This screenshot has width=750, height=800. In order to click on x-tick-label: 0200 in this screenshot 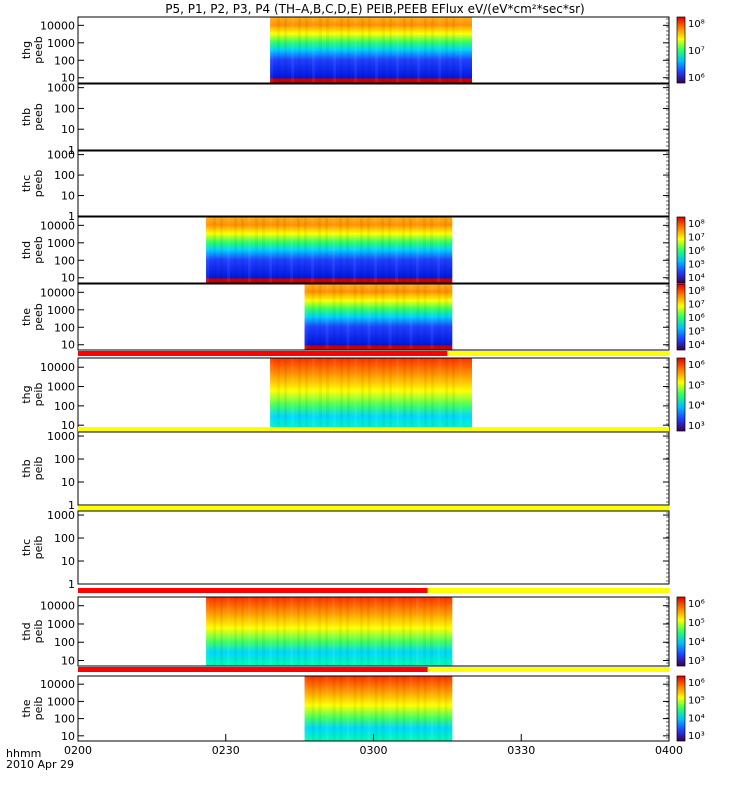, I will do `click(78, 750)`.